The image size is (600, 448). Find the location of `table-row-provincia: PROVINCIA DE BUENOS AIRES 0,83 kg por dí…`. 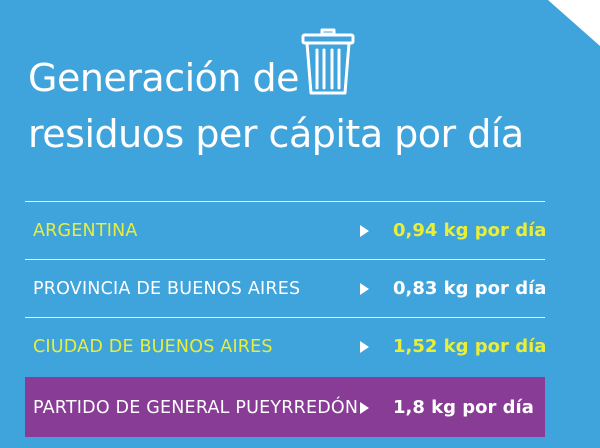

table-row-provincia: PROVINCIA DE BUENOS AIRES 0,83 kg por dí… is located at coordinates (286, 288).